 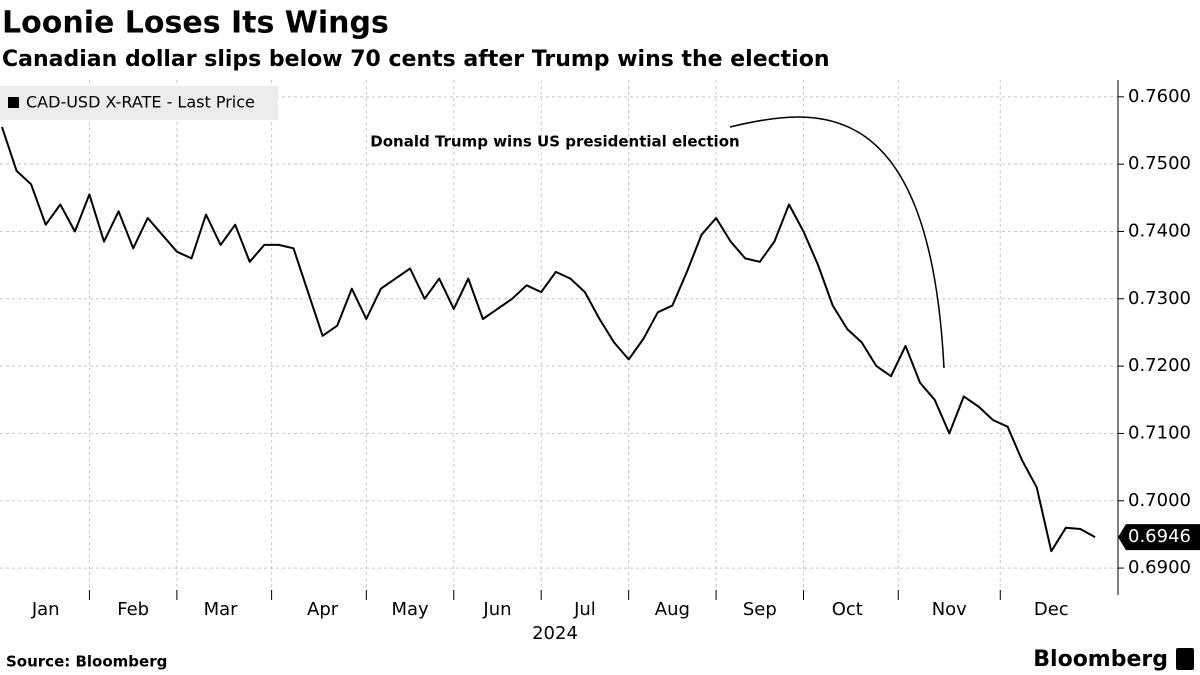 What do you see at coordinates (496, 609) in the screenshot?
I see `x-tick-label: Jun` at bounding box center [496, 609].